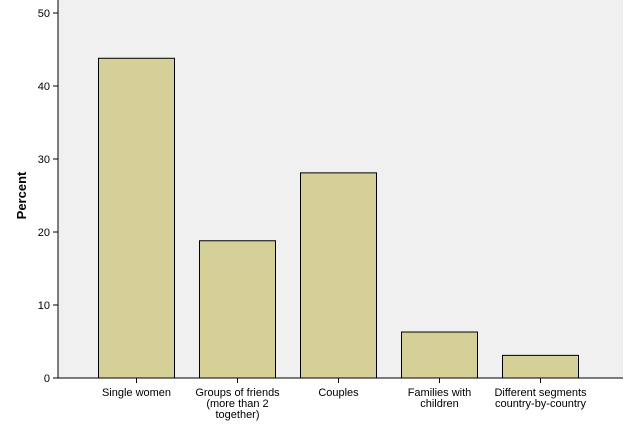 The image size is (625, 427). Describe the element at coordinates (48, 196) in the screenshot. I see `y-ticks-group: 0 10 20 30 40 50` at that location.